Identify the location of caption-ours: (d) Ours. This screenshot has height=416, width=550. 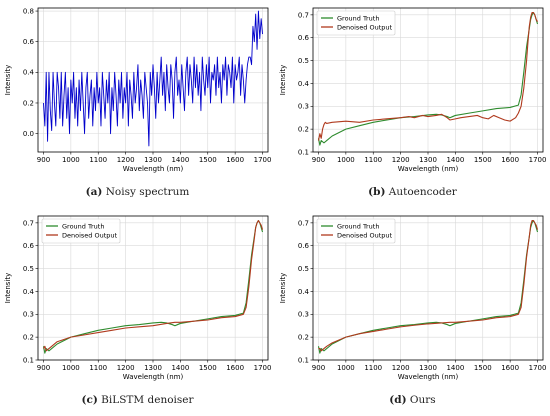
(412, 400).